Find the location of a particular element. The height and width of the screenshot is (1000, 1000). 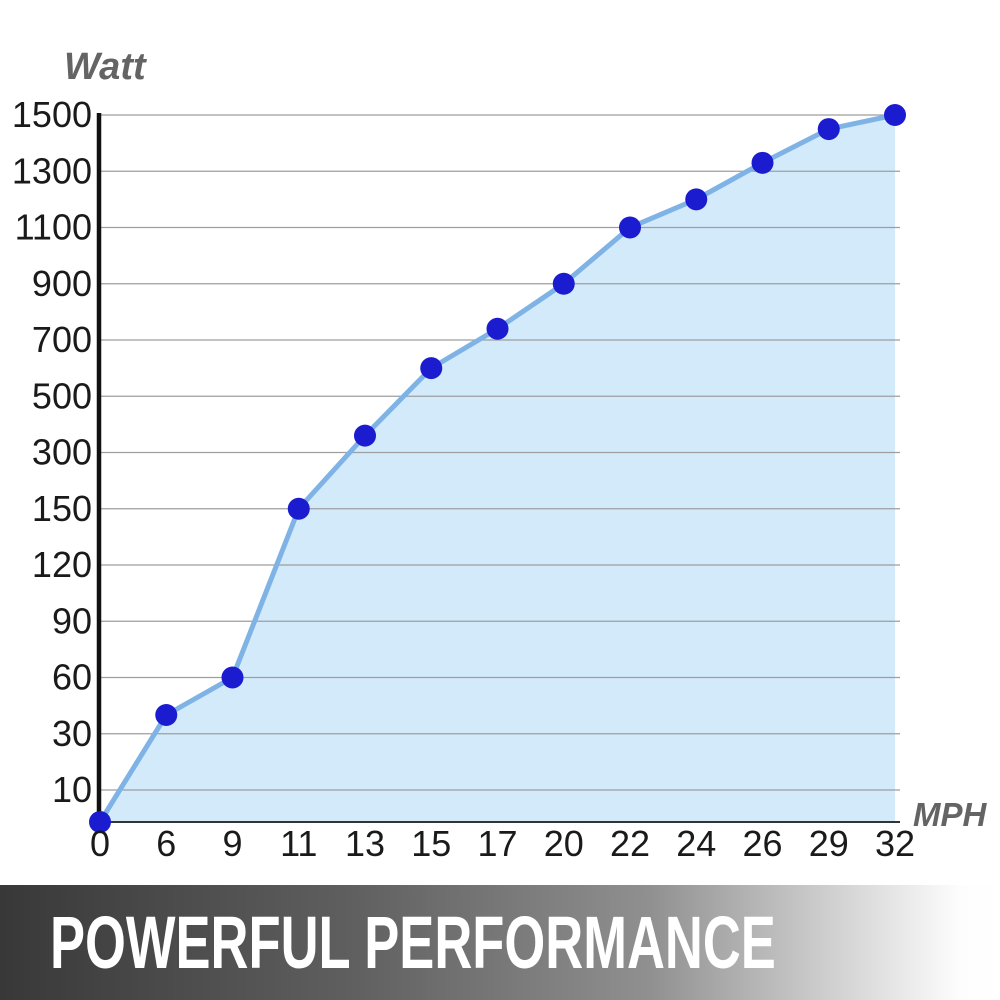

x-tick-label-29: 29 is located at coordinates (829, 843).